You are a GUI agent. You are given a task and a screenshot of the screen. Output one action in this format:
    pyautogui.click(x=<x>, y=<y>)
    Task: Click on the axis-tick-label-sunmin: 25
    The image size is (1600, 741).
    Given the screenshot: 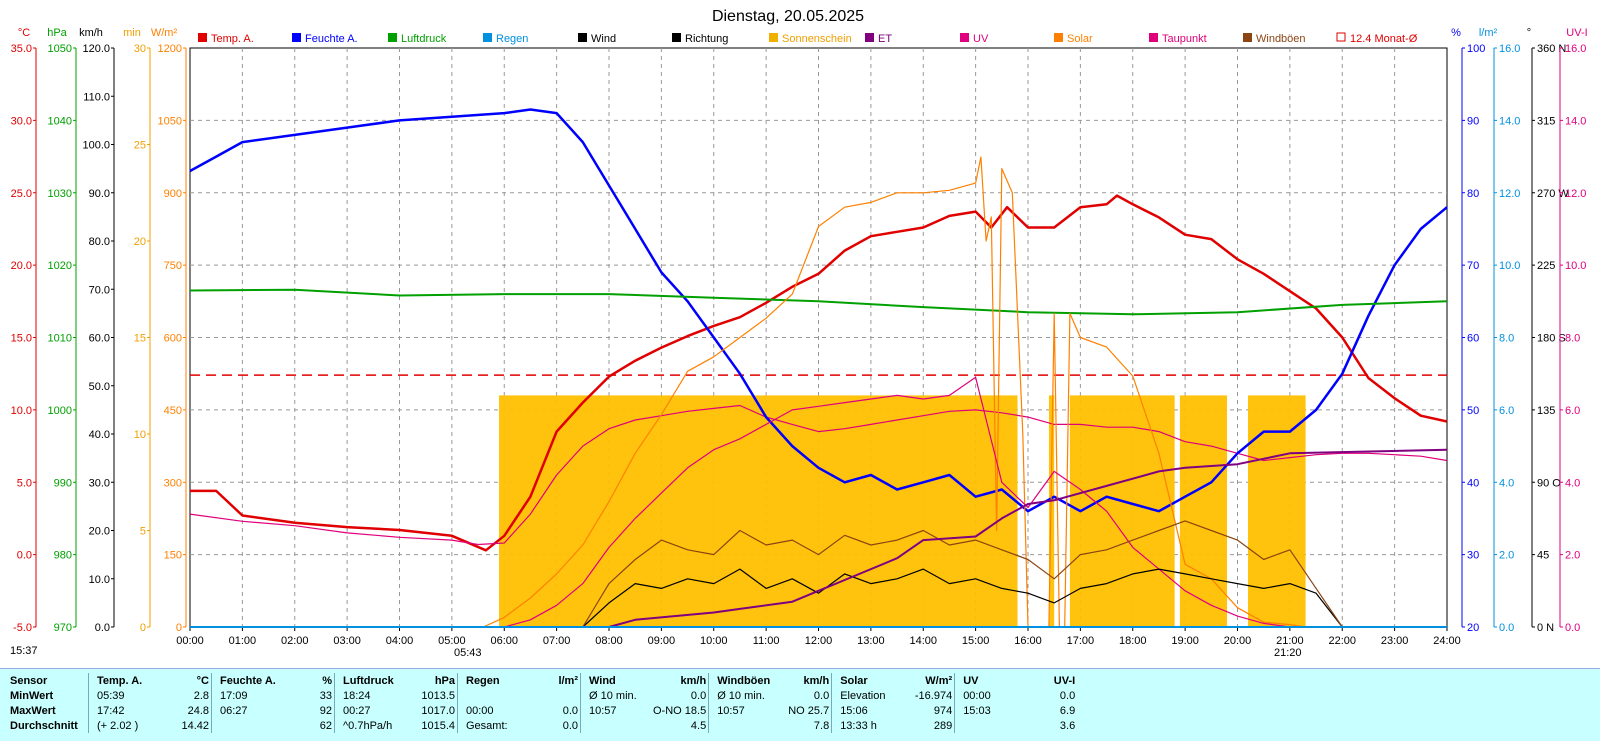 What is the action you would take?
    pyautogui.click(x=140, y=146)
    